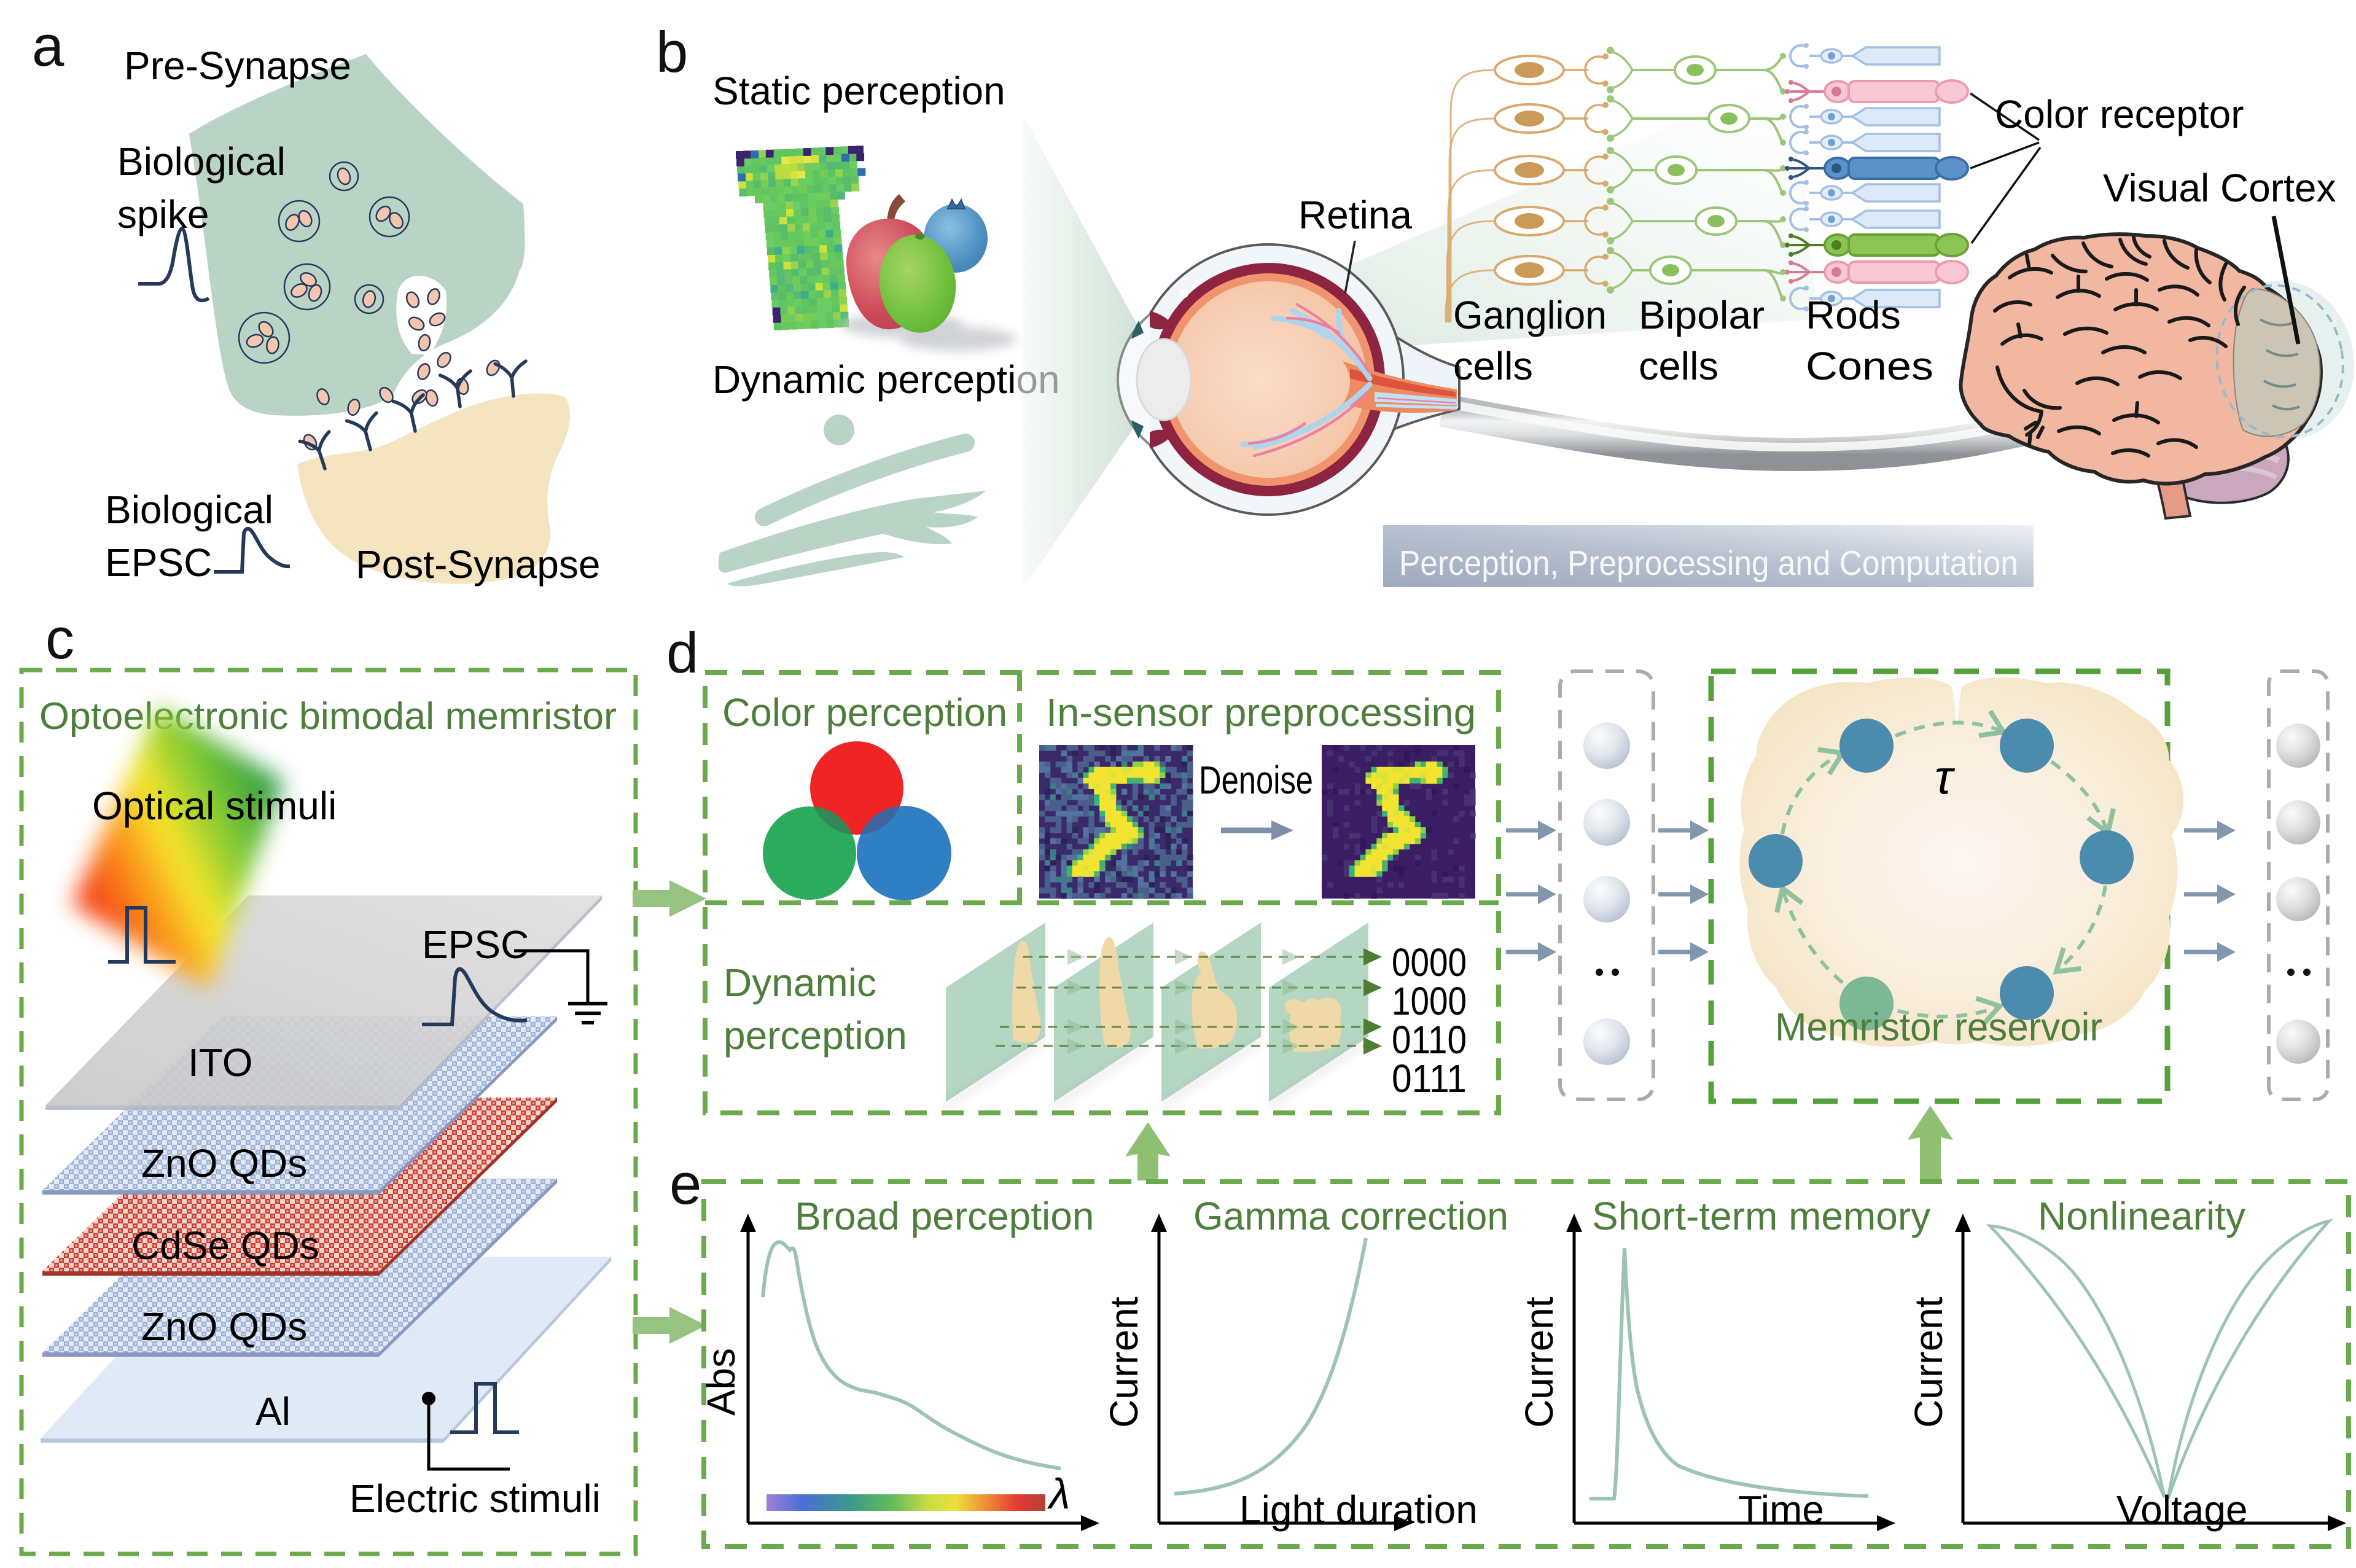 The image size is (2356, 1568). What do you see at coordinates (1355, 215) in the screenshot?
I see `svg-text: Retina` at bounding box center [1355, 215].